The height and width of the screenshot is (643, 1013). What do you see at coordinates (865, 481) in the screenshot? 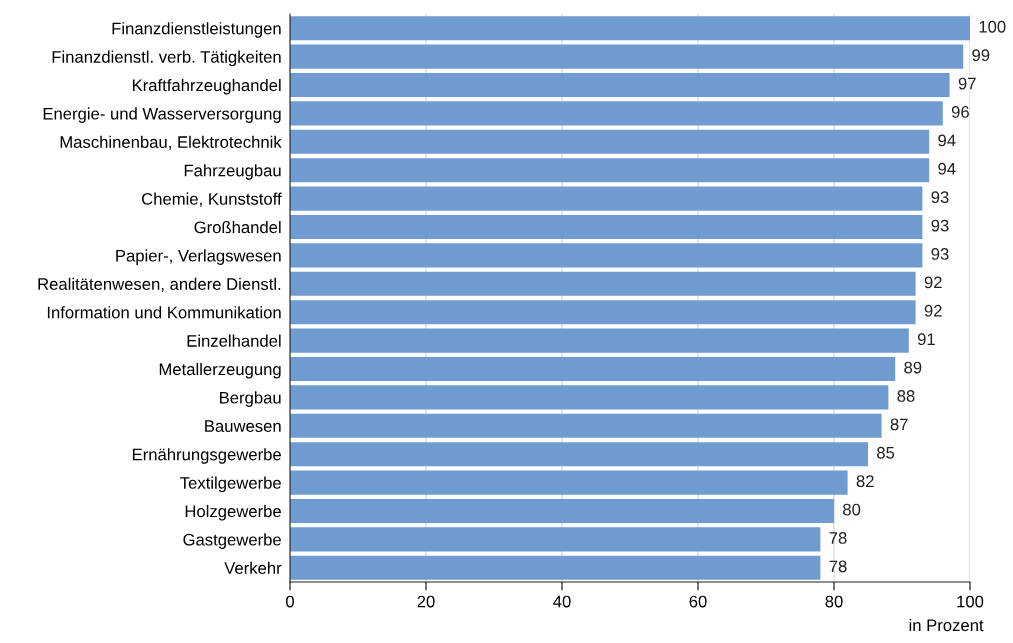
I see `data-label: 82` at bounding box center [865, 481].